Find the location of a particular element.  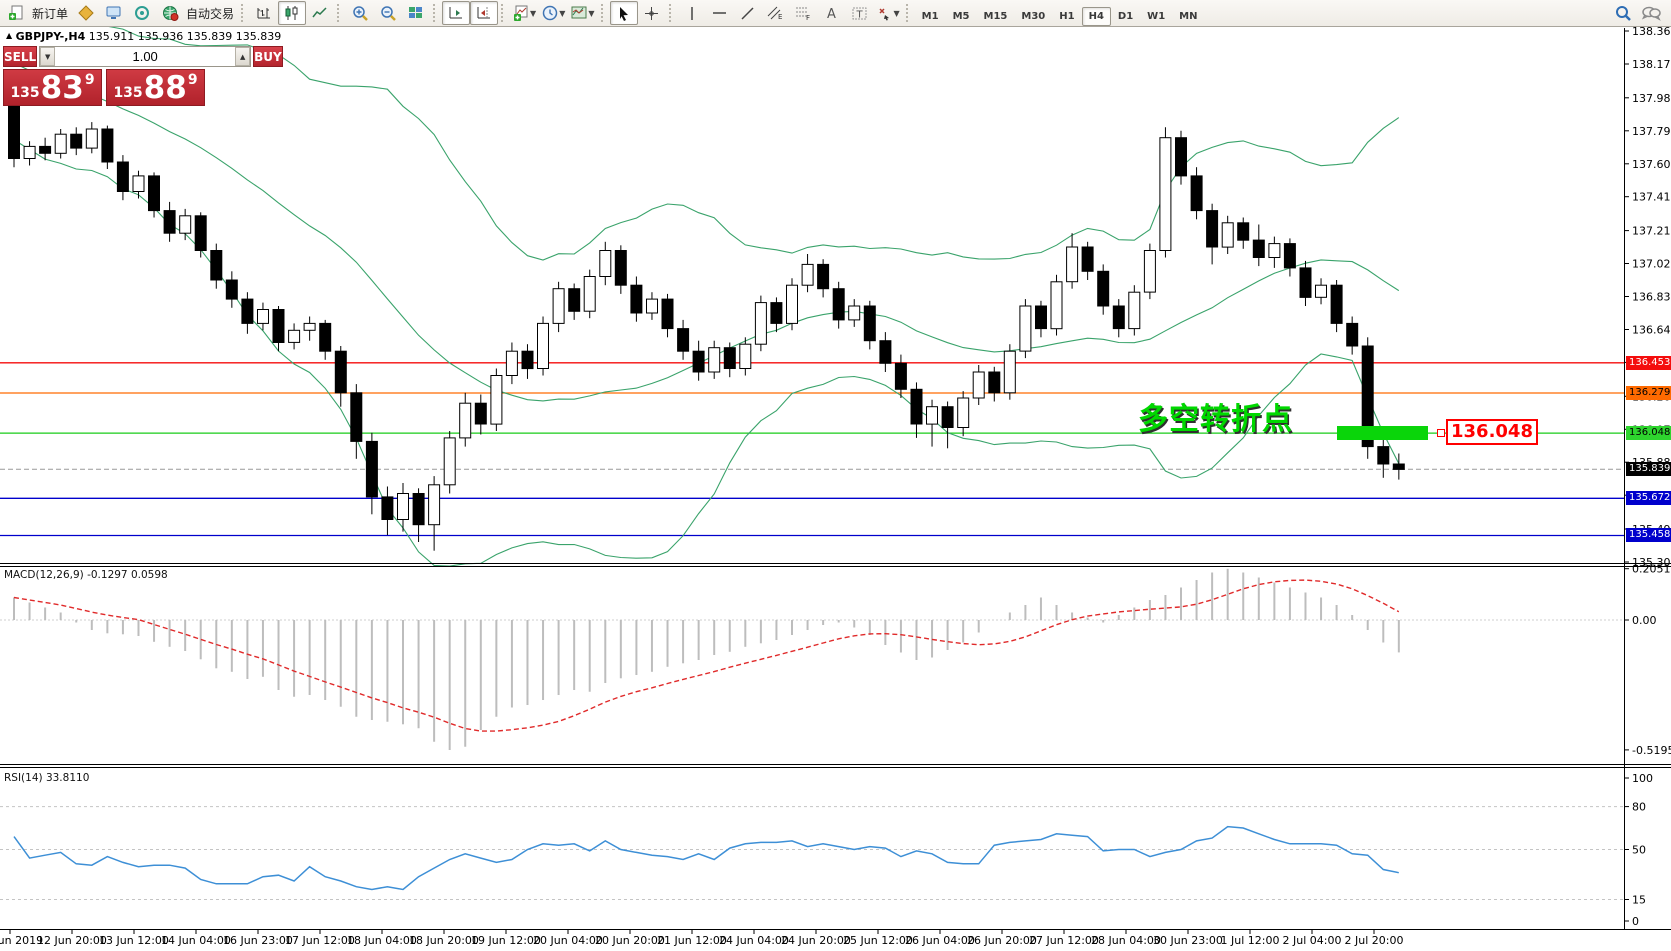

svg-text: 28 Jun 04:00 is located at coordinates (1126, 940).